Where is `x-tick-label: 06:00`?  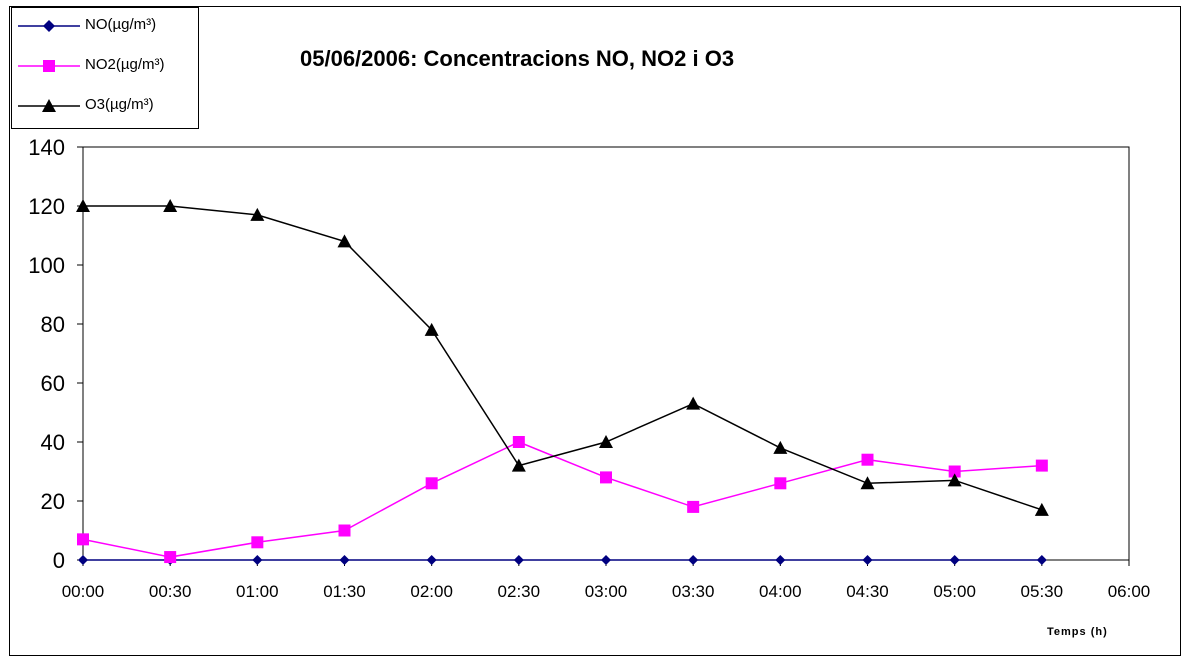
x-tick-label: 06:00 is located at coordinates (1129, 591).